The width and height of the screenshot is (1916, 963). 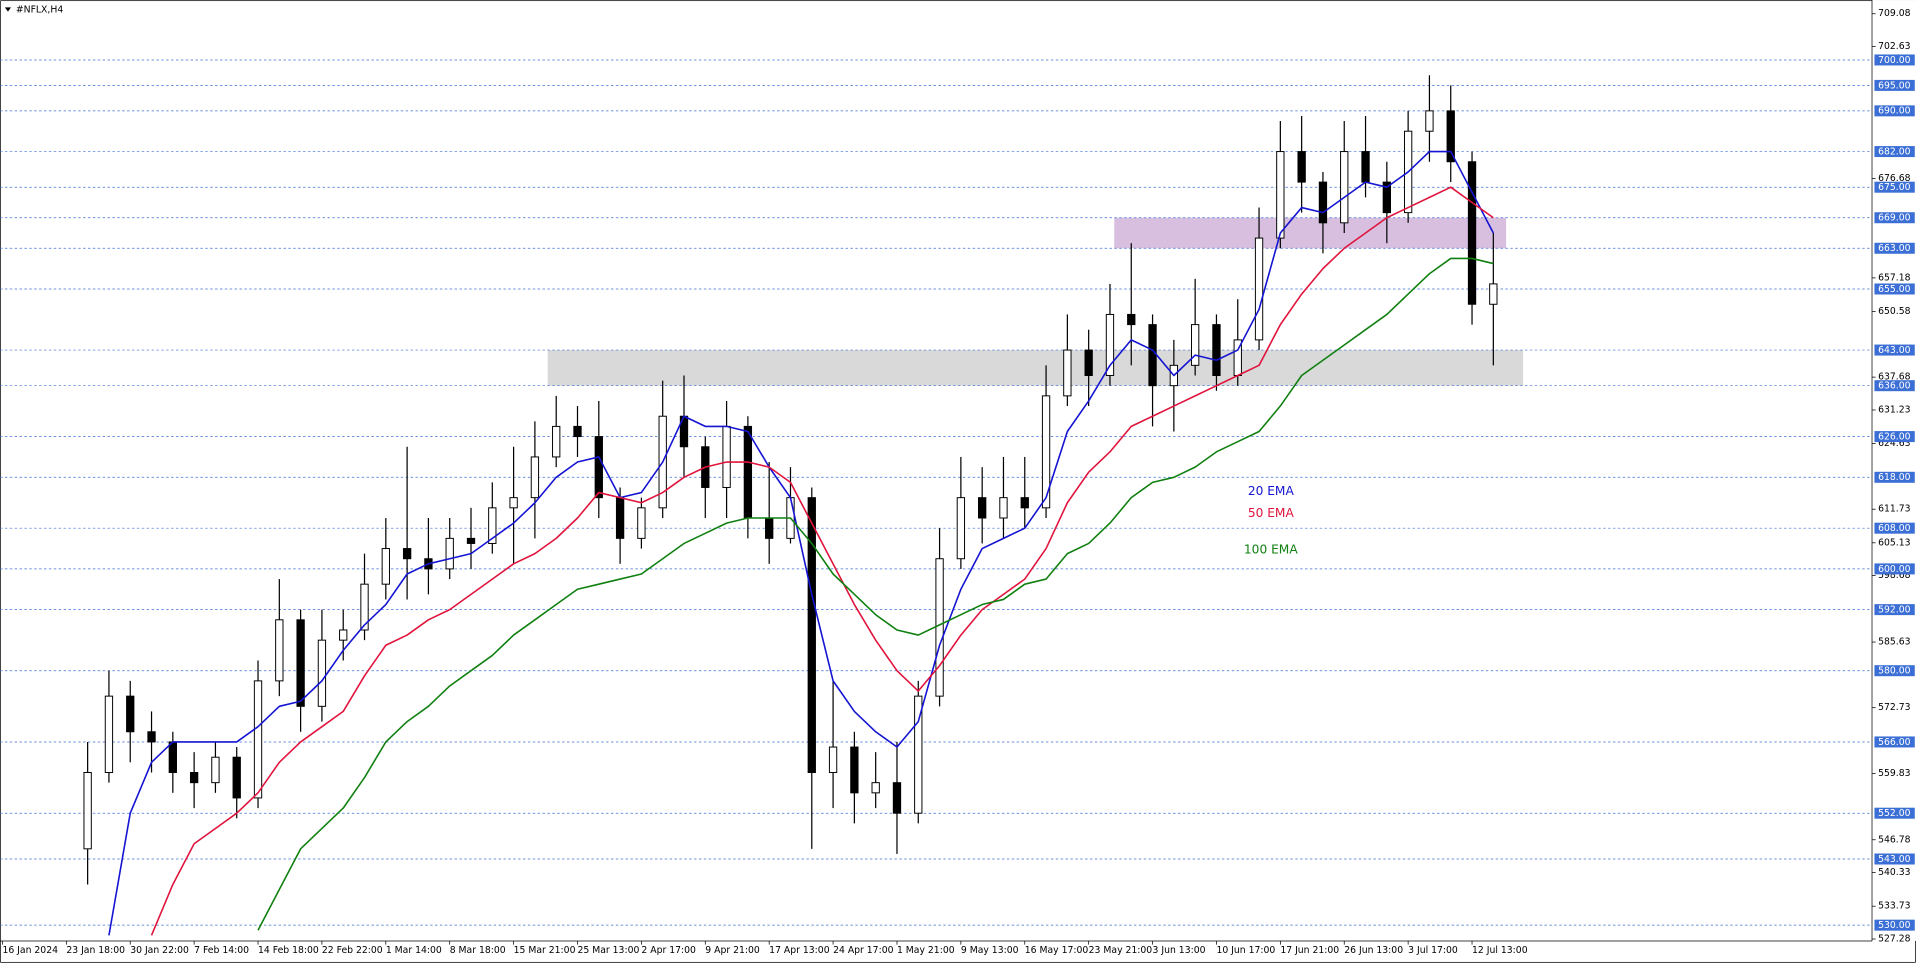 I want to click on level-label: 690.00, so click(x=1894, y=111).